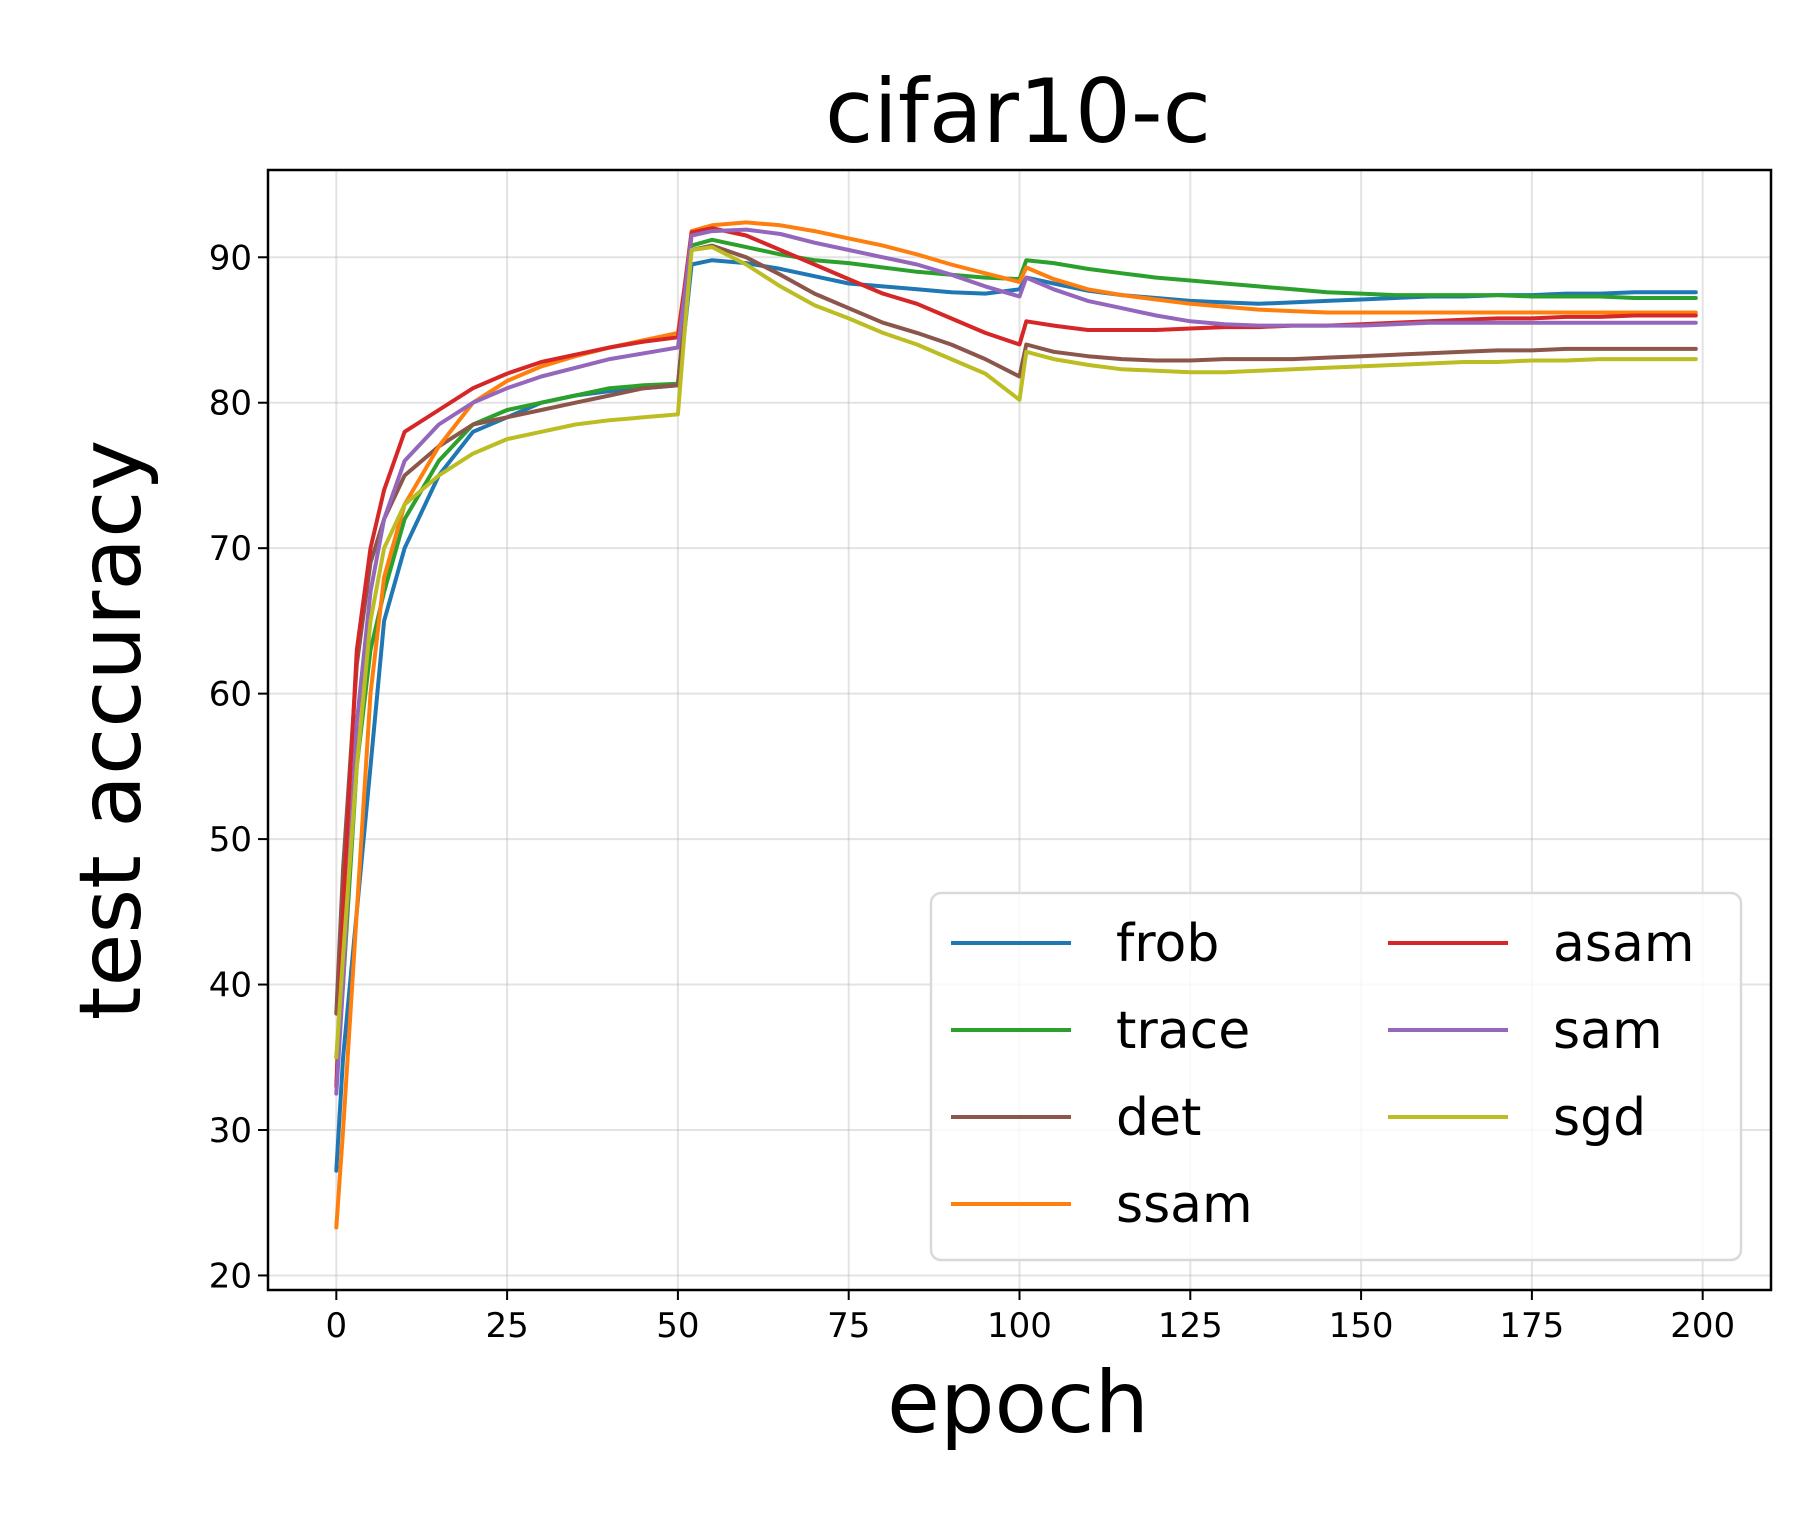 Image resolution: width=1812 pixels, height=1530 pixels. What do you see at coordinates (230, 986) in the screenshot?
I see `y-tick-label: 40` at bounding box center [230, 986].